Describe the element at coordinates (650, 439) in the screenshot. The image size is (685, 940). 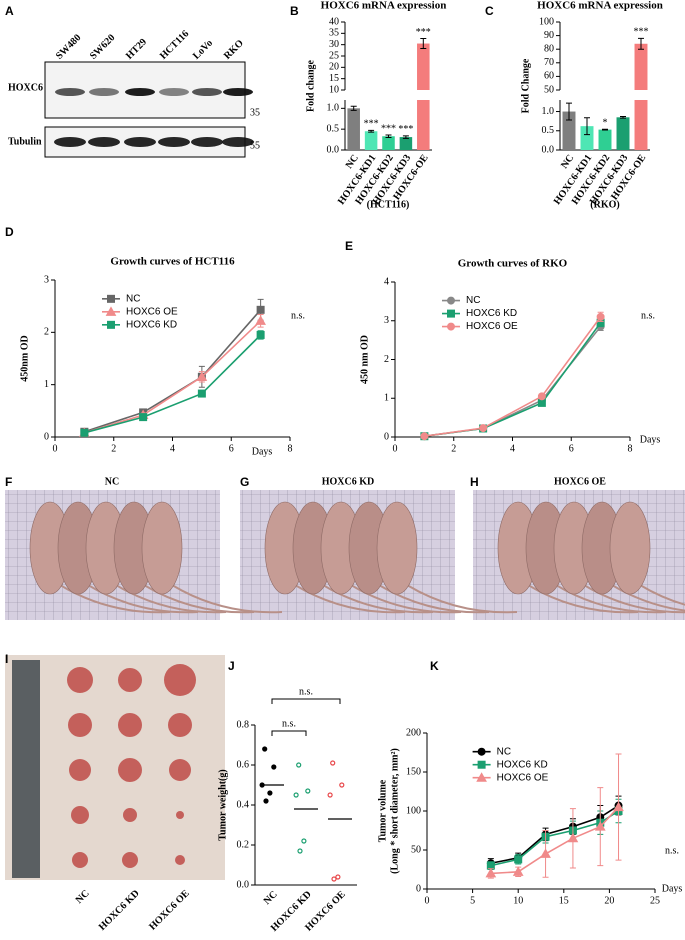
I see `x-axis-label: Days` at that location.